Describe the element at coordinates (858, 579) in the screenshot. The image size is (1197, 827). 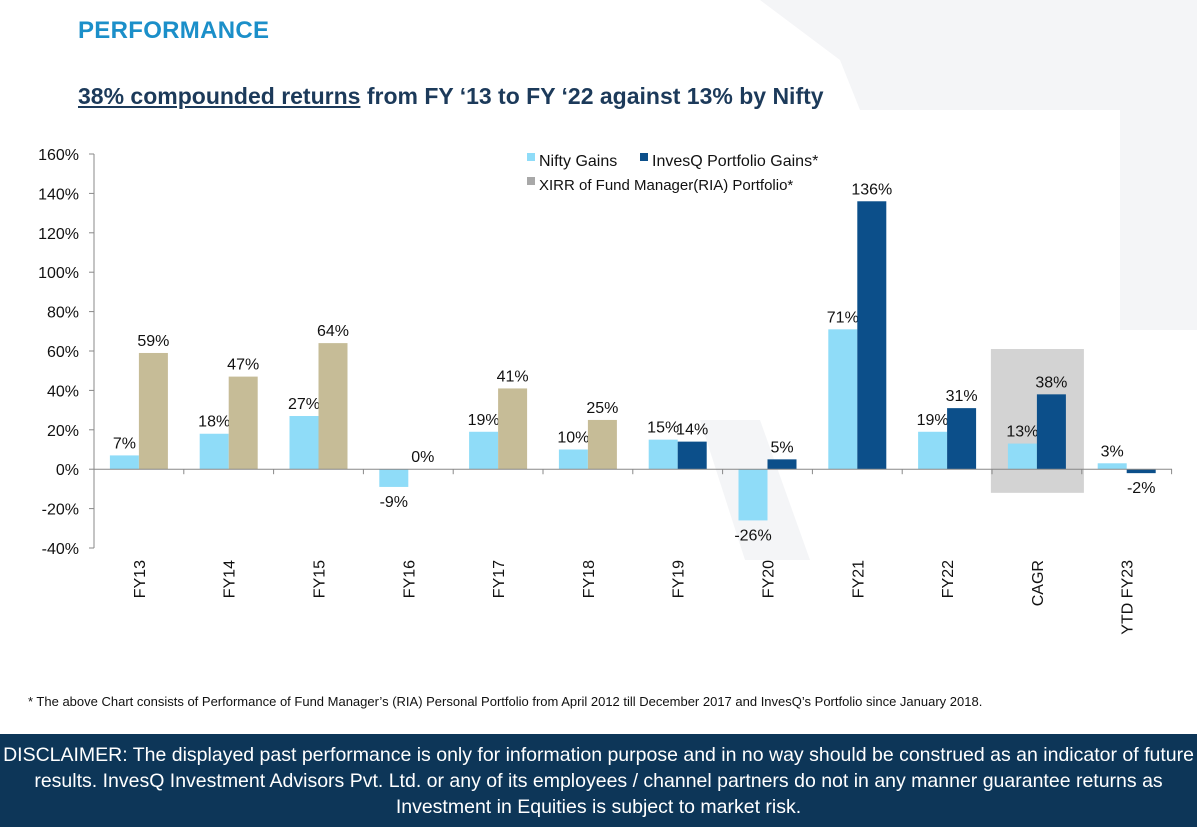
I see `x-category-label: FY21` at that location.